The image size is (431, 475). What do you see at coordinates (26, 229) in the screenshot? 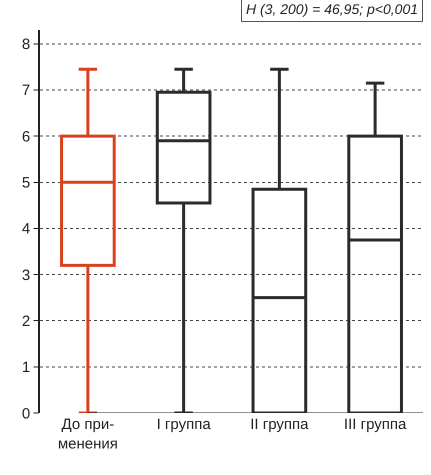
I see `y-tick-label: 4` at bounding box center [26, 229].